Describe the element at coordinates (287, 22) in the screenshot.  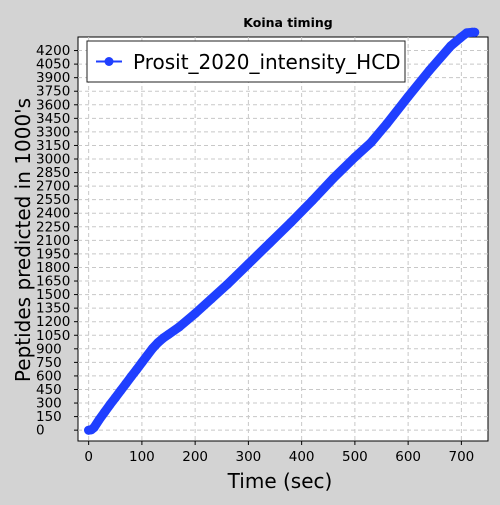
I see `chart-title: Koina timing` at that location.